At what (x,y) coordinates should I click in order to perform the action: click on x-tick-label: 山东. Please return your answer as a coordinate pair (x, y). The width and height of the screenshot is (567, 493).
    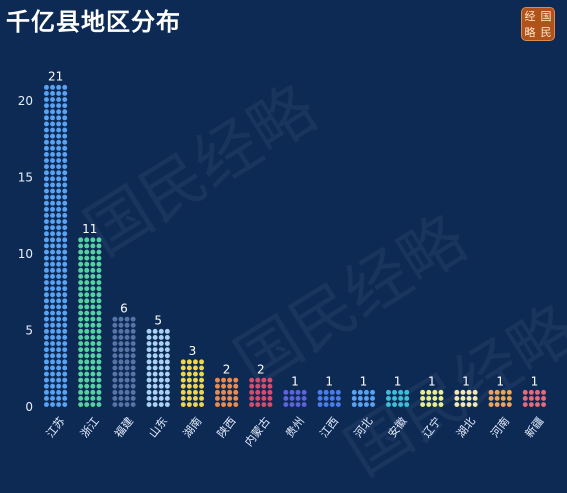
    Looking at the image, I should click on (158, 427).